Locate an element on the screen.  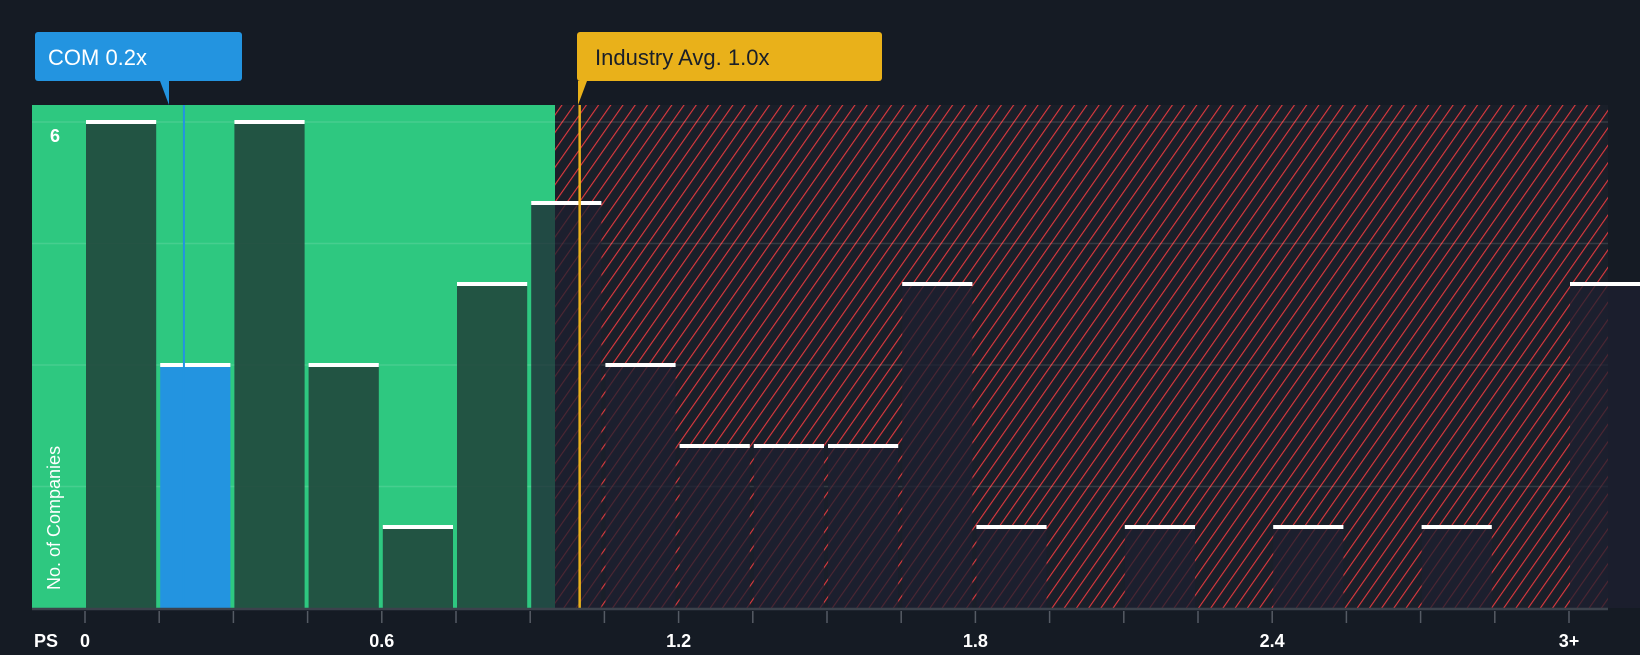
x-tick-label: 1.8 is located at coordinates (975, 640).